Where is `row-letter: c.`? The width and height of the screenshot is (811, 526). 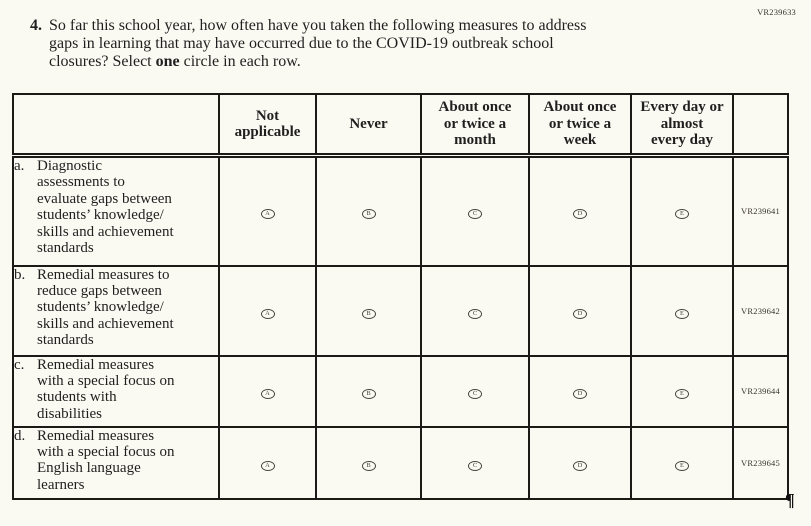 row-letter: c. is located at coordinates (19, 364).